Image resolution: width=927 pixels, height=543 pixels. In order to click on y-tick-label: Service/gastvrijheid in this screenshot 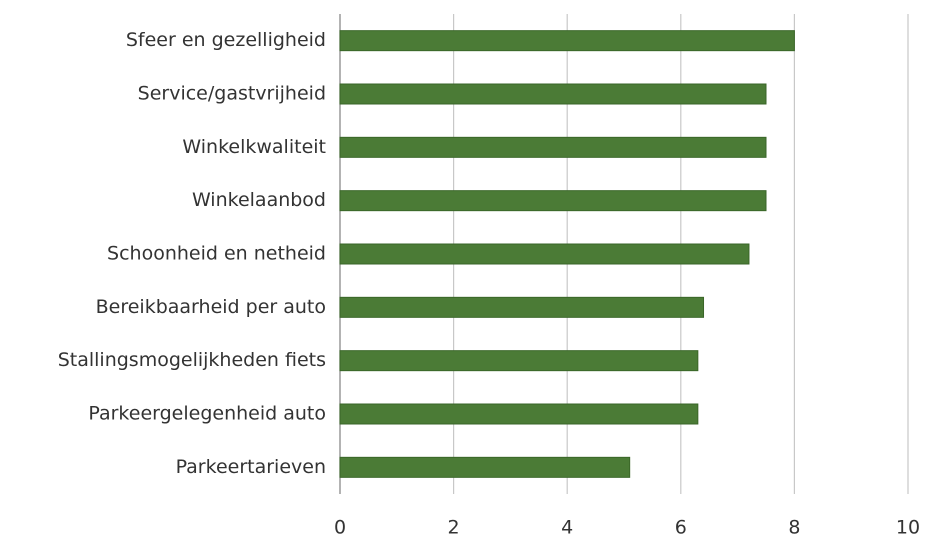, I will do `click(232, 94)`.